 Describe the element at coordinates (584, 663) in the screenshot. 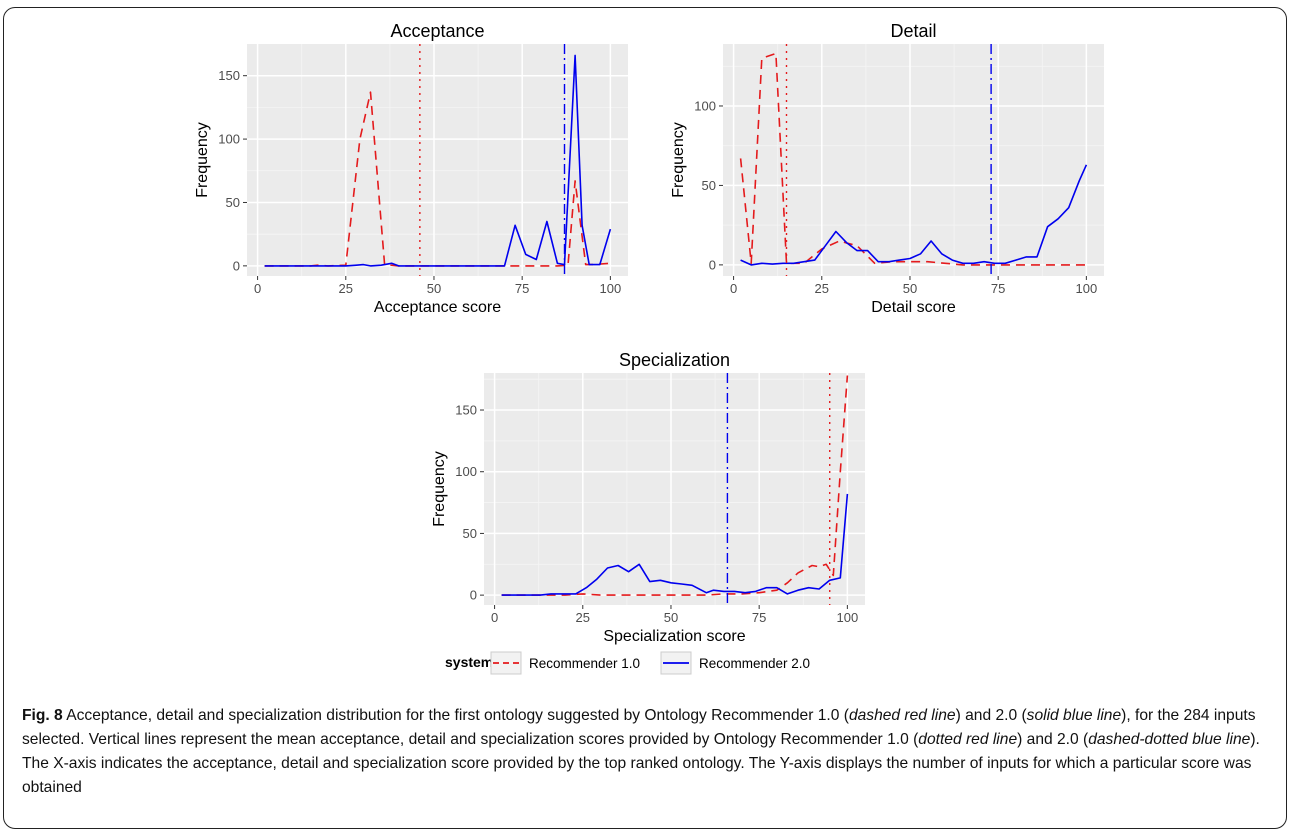

I see `legend-label-1: Recommender 1.0` at that location.